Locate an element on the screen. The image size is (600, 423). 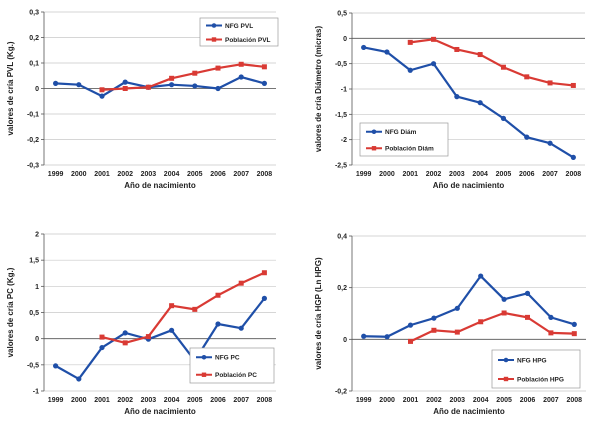
y-tick-label: 2 is located at coordinates (37, 235).